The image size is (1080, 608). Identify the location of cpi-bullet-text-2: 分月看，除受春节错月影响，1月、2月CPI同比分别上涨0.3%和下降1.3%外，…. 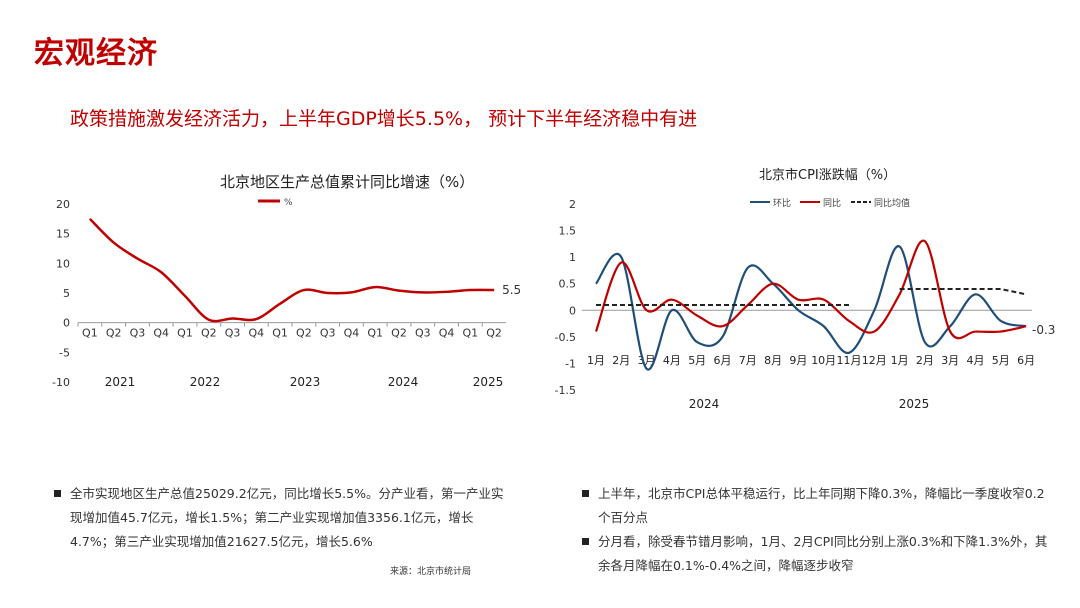
(823, 553).